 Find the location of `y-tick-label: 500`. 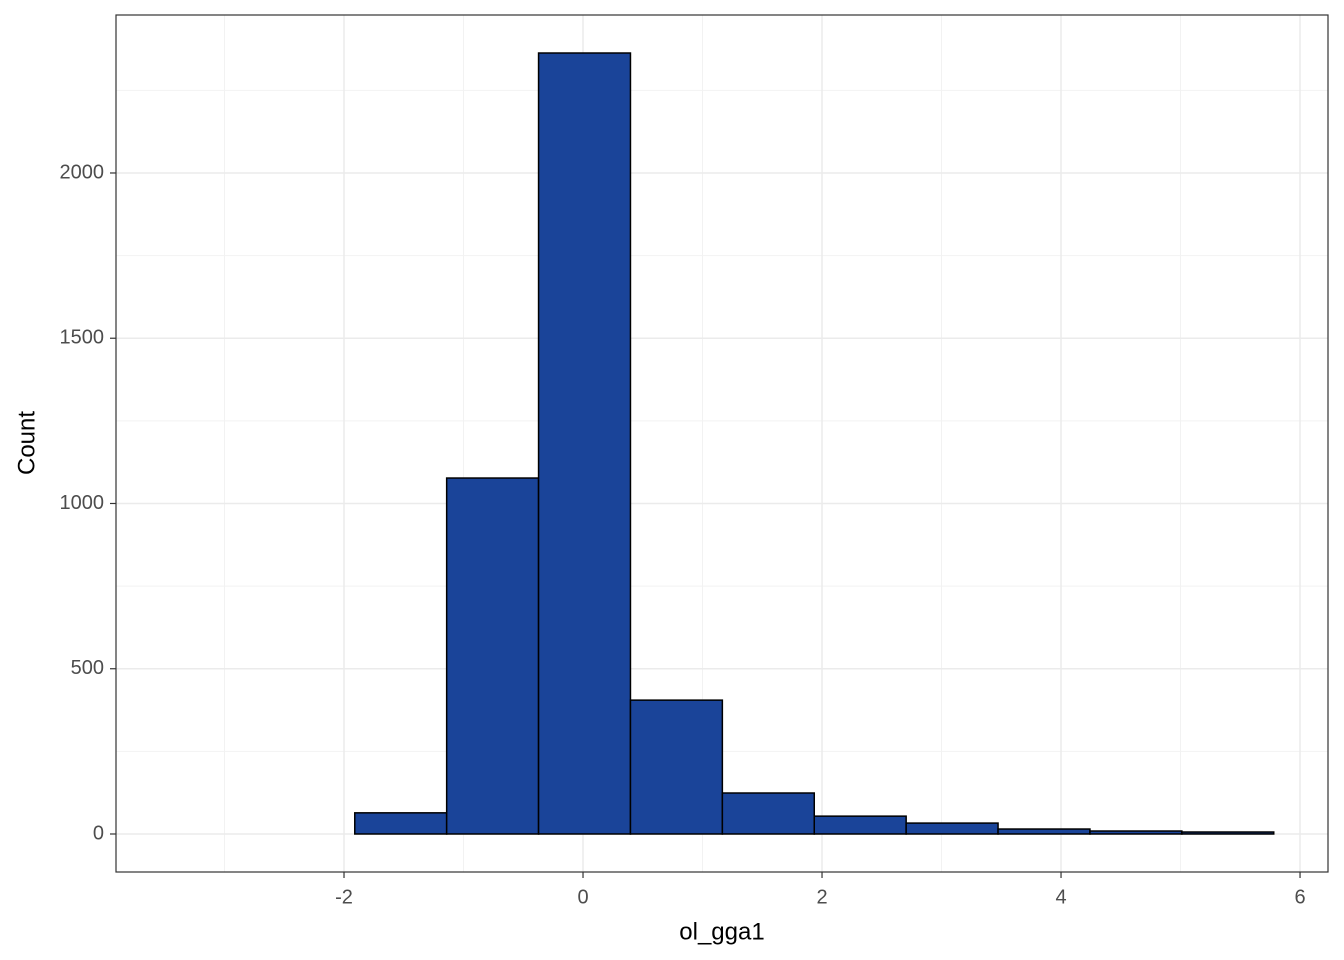

y-tick-label: 500 is located at coordinates (87, 668).